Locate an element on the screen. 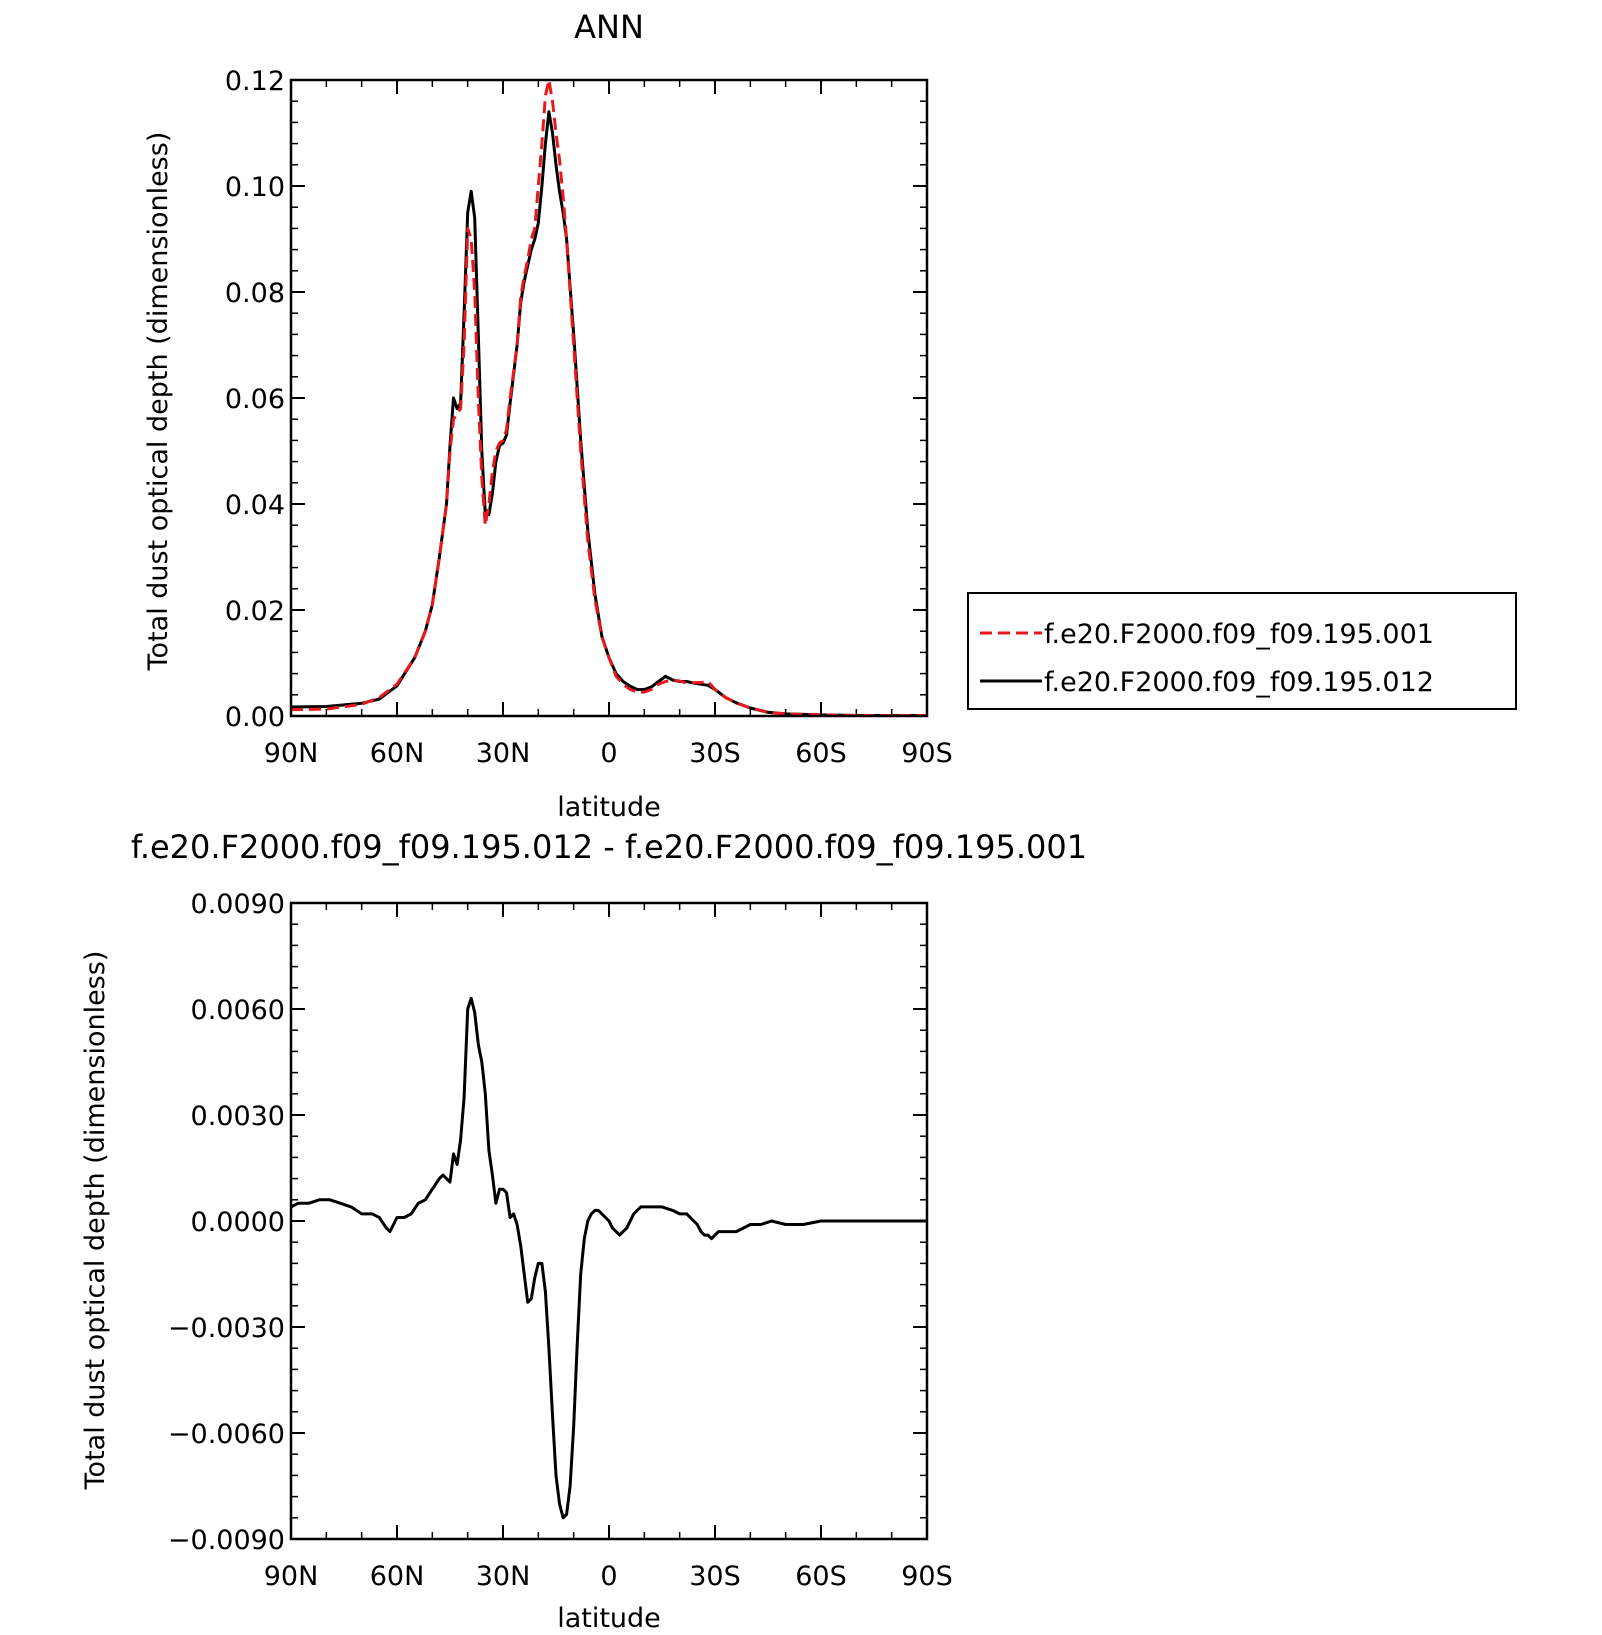 Image resolution: width=1602 pixels, height=1635 pixels. legend-box is located at coordinates (1242, 651).